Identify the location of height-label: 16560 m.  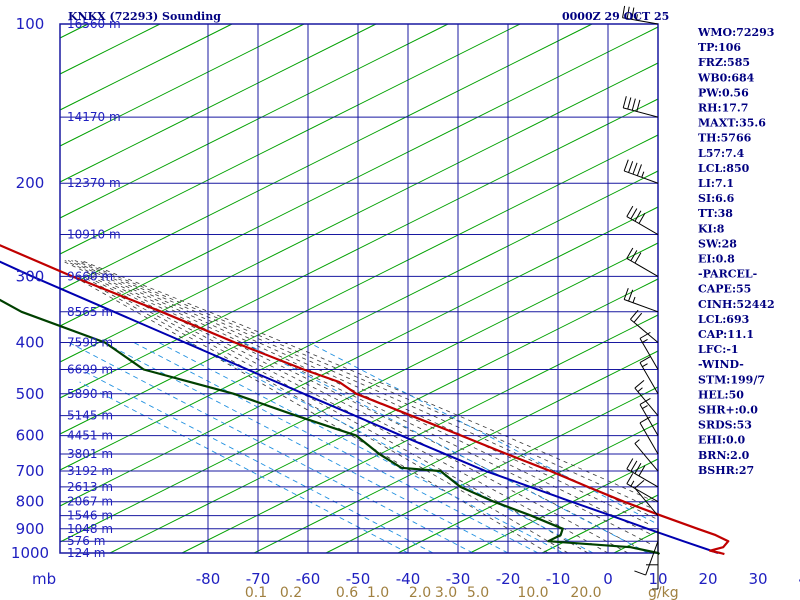
(94, 24).